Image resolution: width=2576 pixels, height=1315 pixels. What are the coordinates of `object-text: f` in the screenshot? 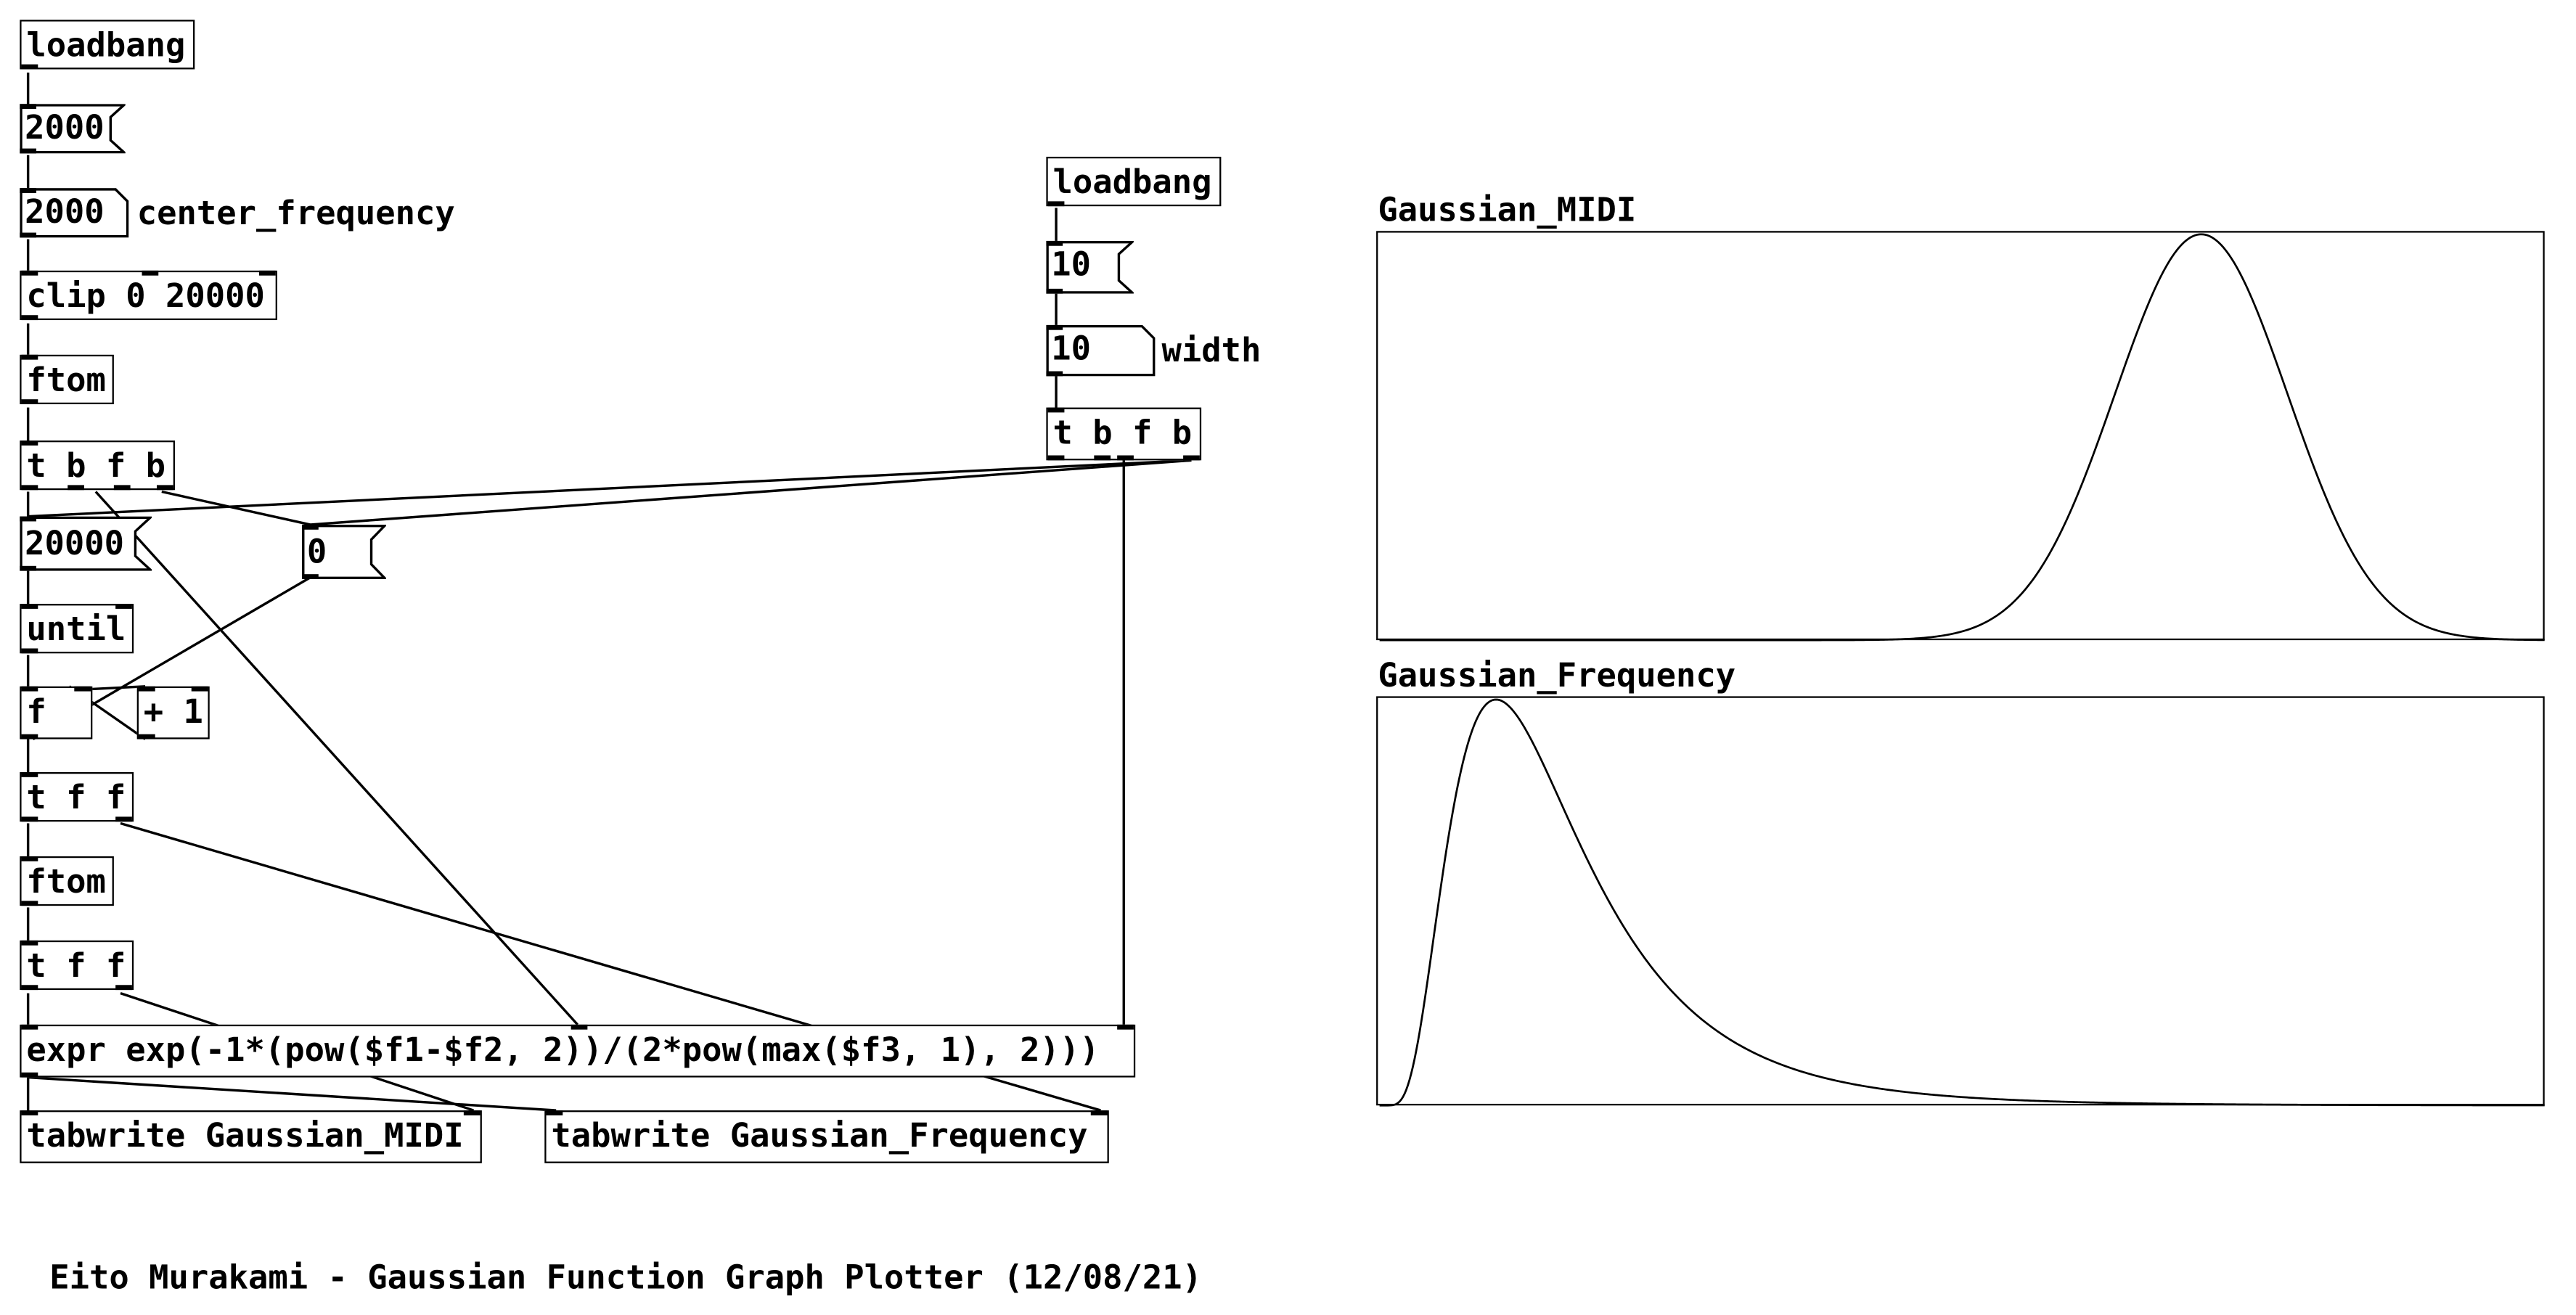 It's located at (36, 711).